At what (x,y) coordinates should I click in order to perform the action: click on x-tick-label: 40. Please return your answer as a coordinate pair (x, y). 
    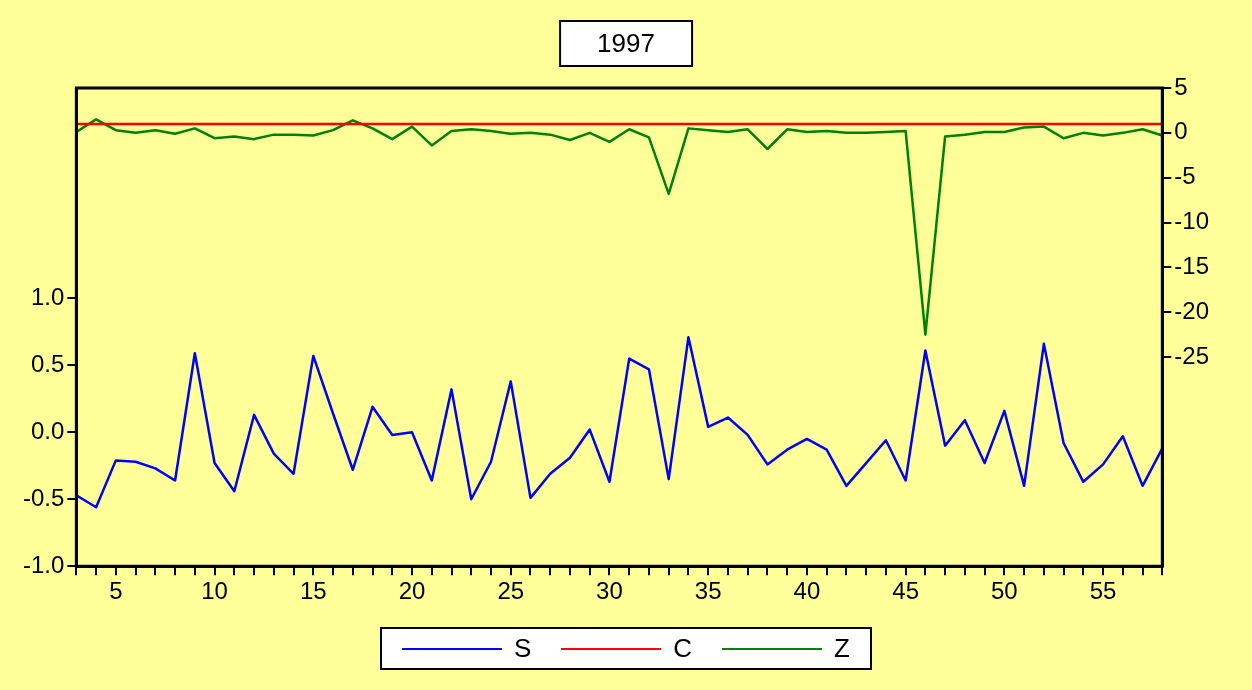
    Looking at the image, I should click on (807, 591).